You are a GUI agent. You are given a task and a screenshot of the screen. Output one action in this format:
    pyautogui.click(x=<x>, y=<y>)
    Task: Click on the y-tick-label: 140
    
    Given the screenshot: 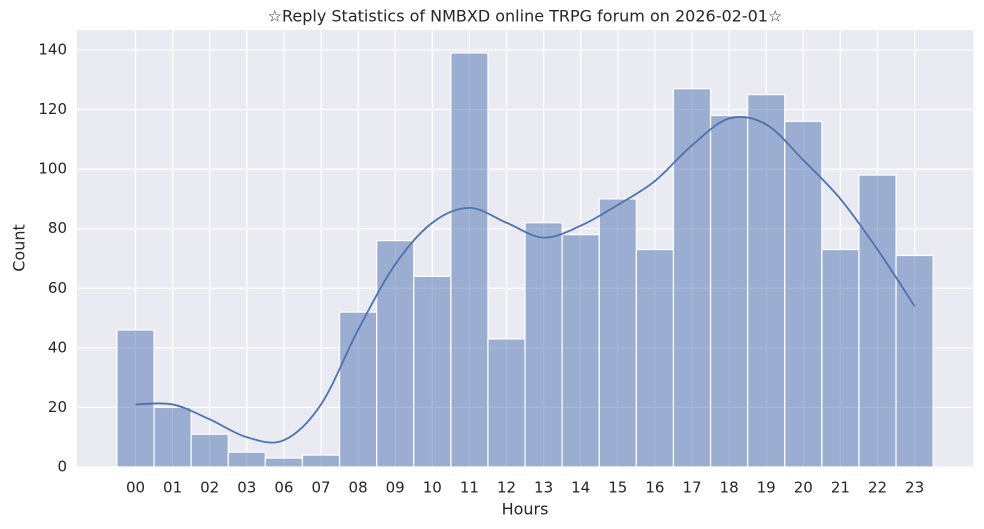 What is the action you would take?
    pyautogui.click(x=52, y=49)
    